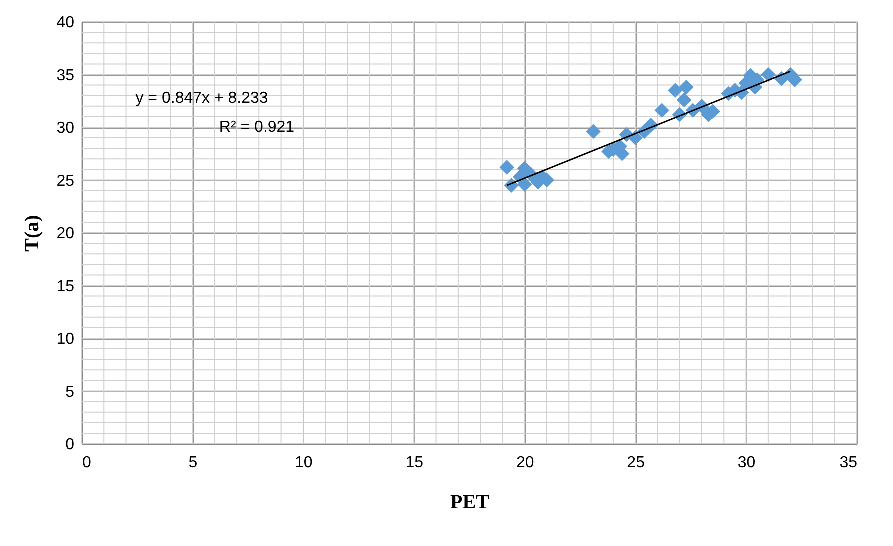 The image size is (893, 546). I want to click on y-axis-title: T(a), so click(33, 233).